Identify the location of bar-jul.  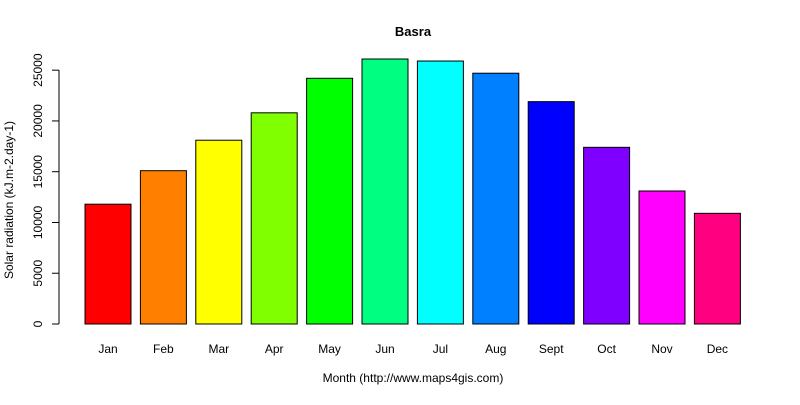
(440, 192).